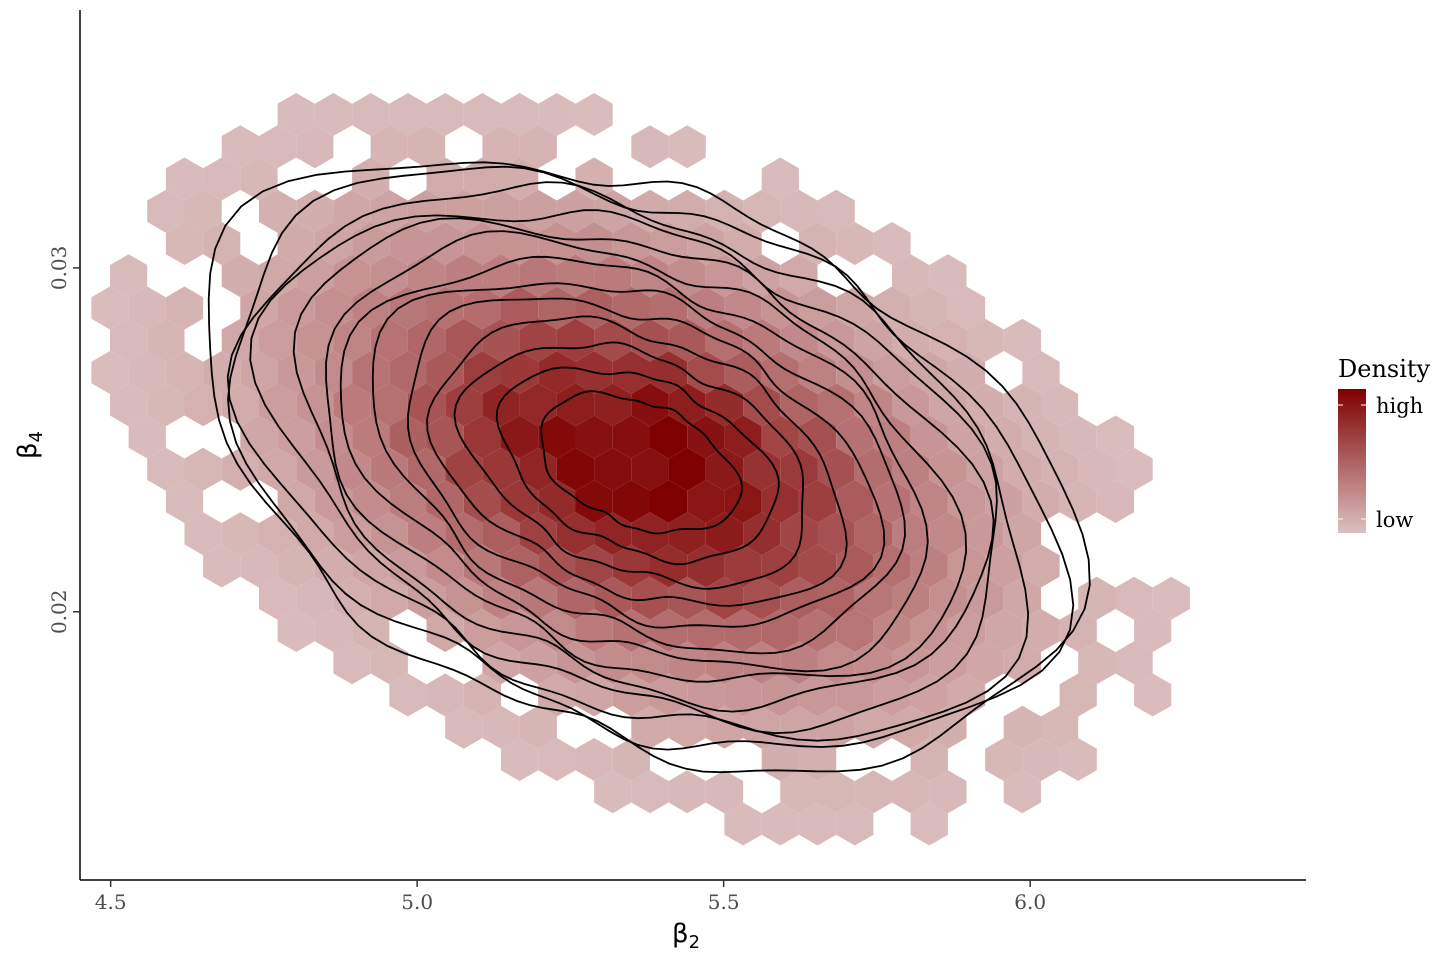 The image size is (1440, 960). I want to click on legend-title: Density, so click(1384, 369).